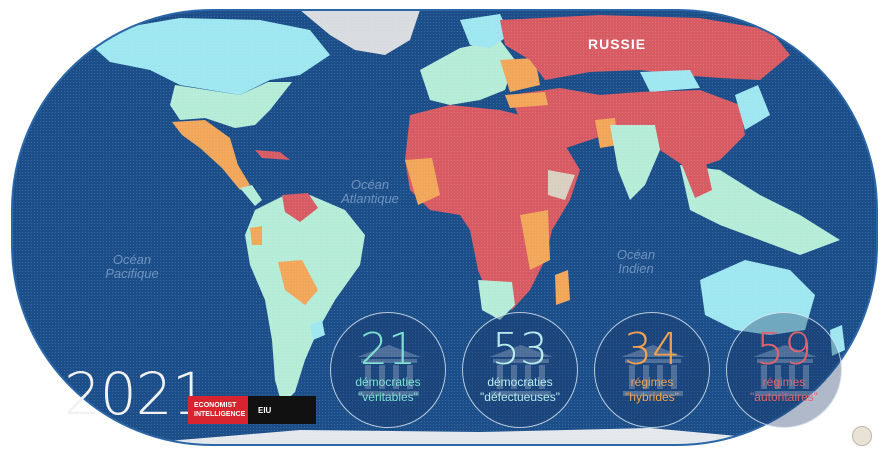  I want to click on legend-number: 21, so click(388, 349).